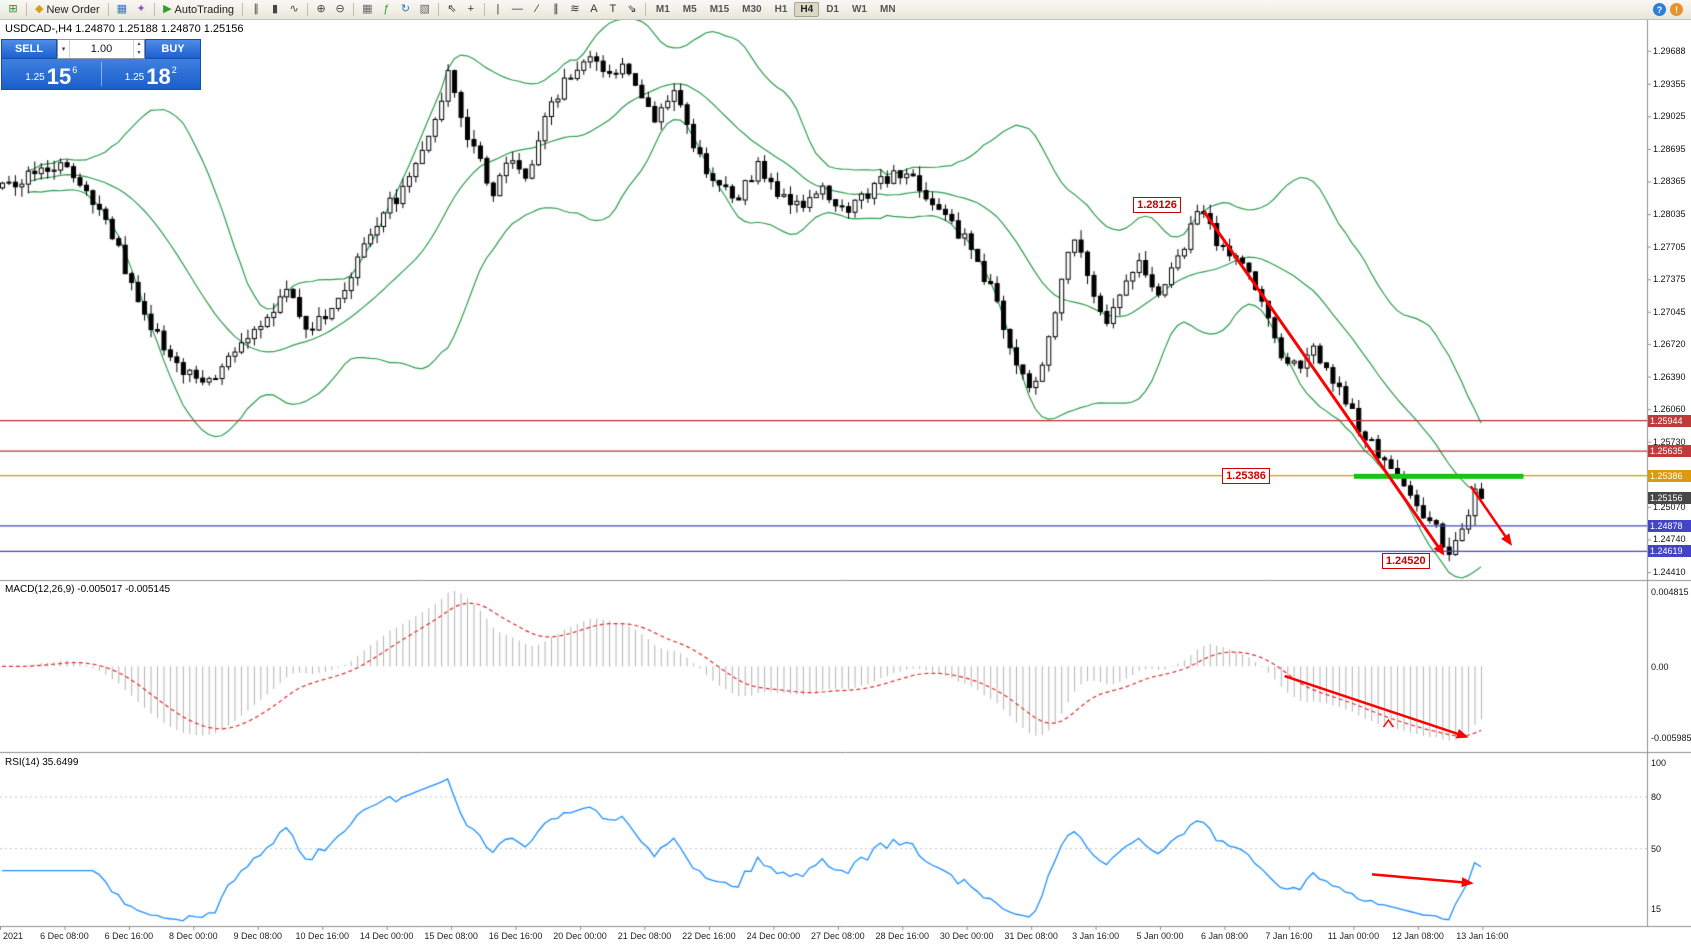 This screenshot has height=945, width=1691. I want to click on timeframe-m1-button: M1, so click(662, 9).